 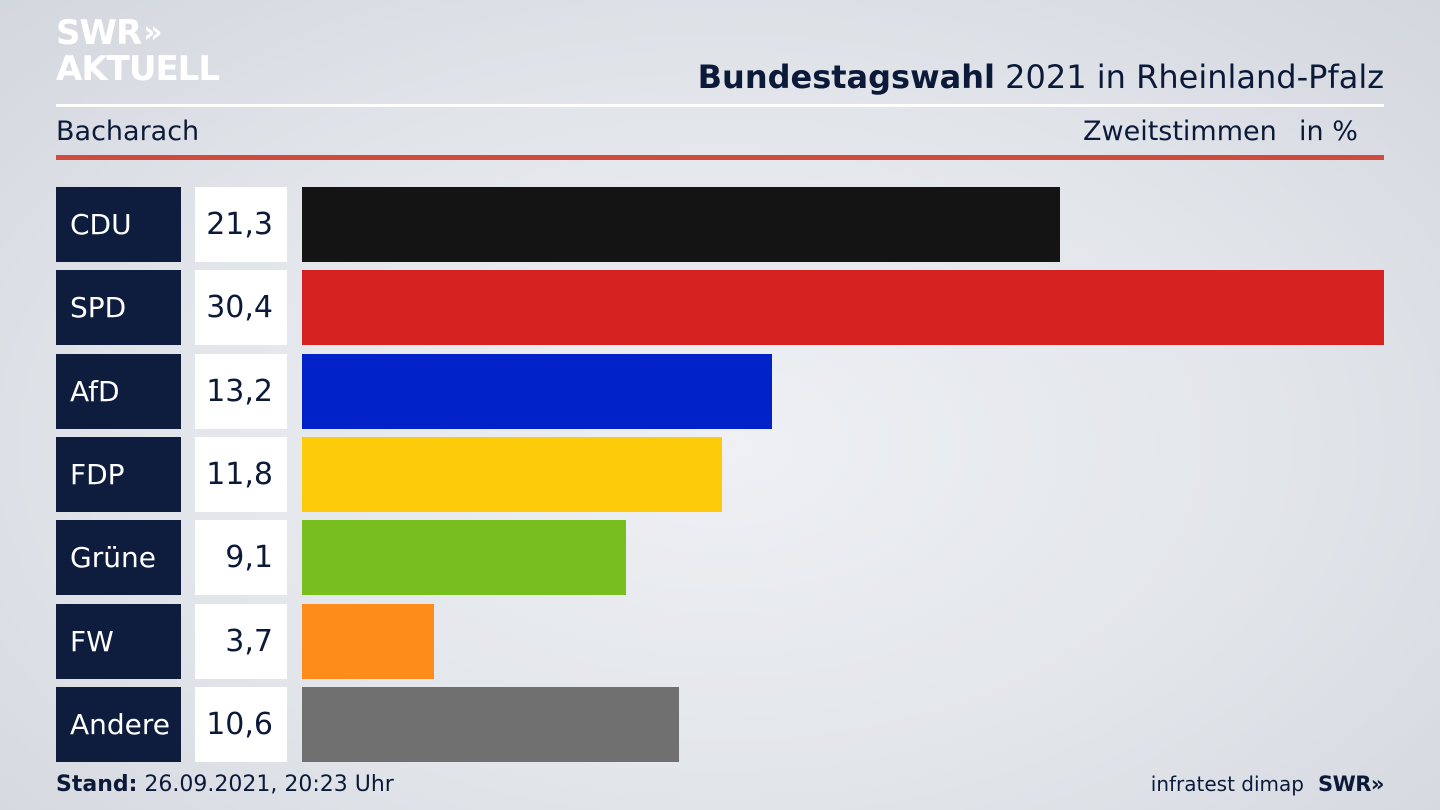 I want to click on source-text: infratest dimap, so click(x=1227, y=784).